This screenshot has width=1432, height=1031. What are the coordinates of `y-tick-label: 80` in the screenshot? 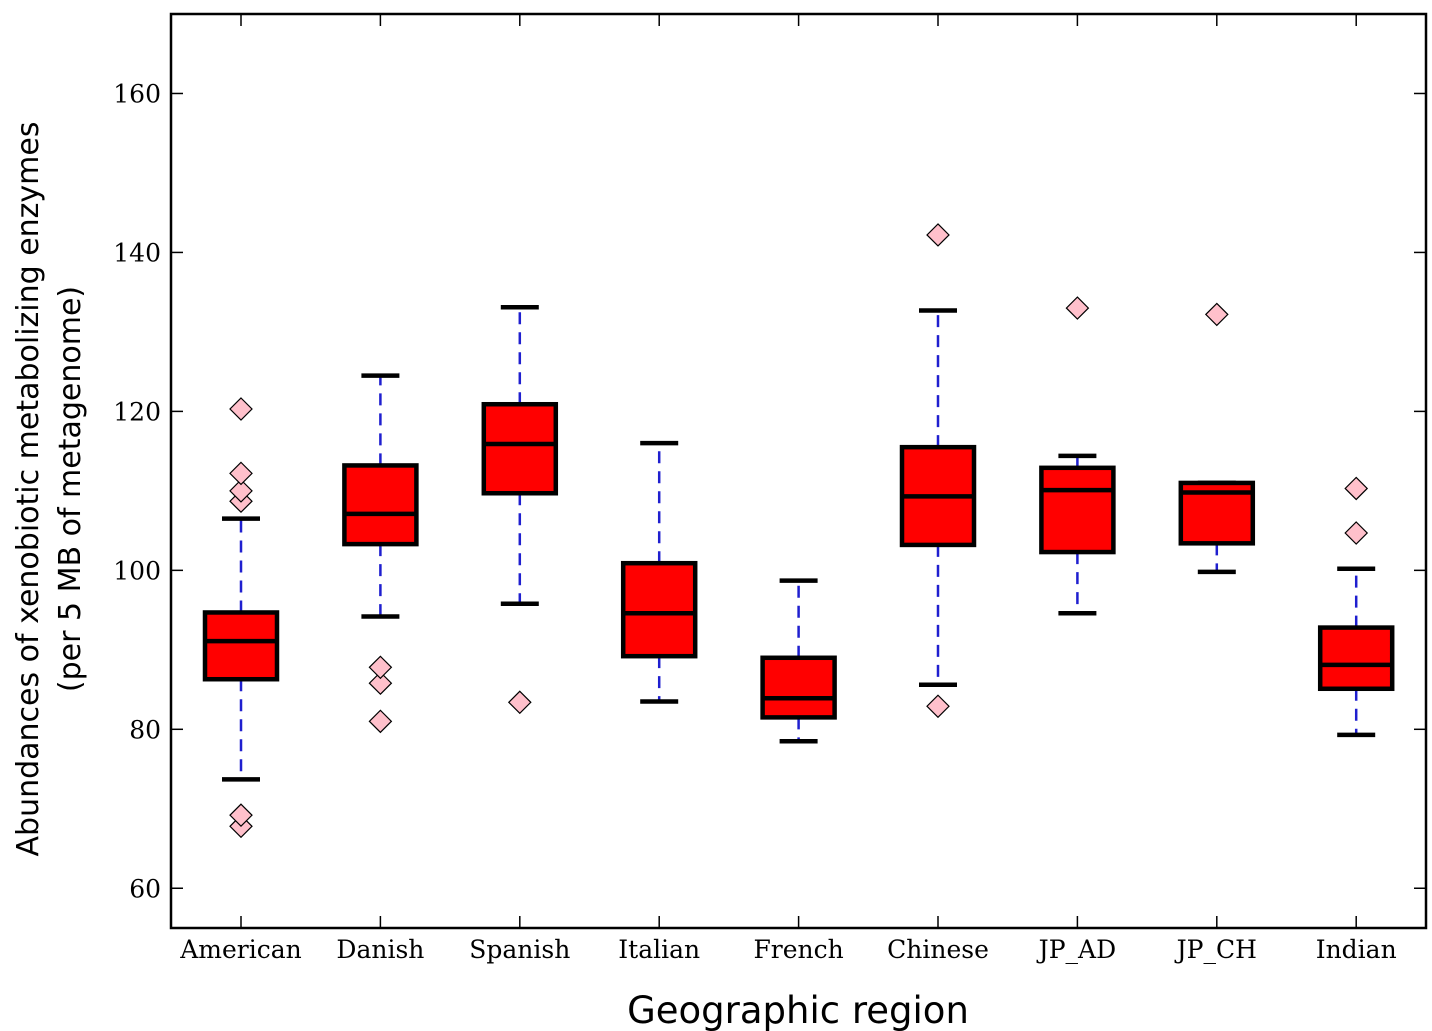 It's located at (145, 729).